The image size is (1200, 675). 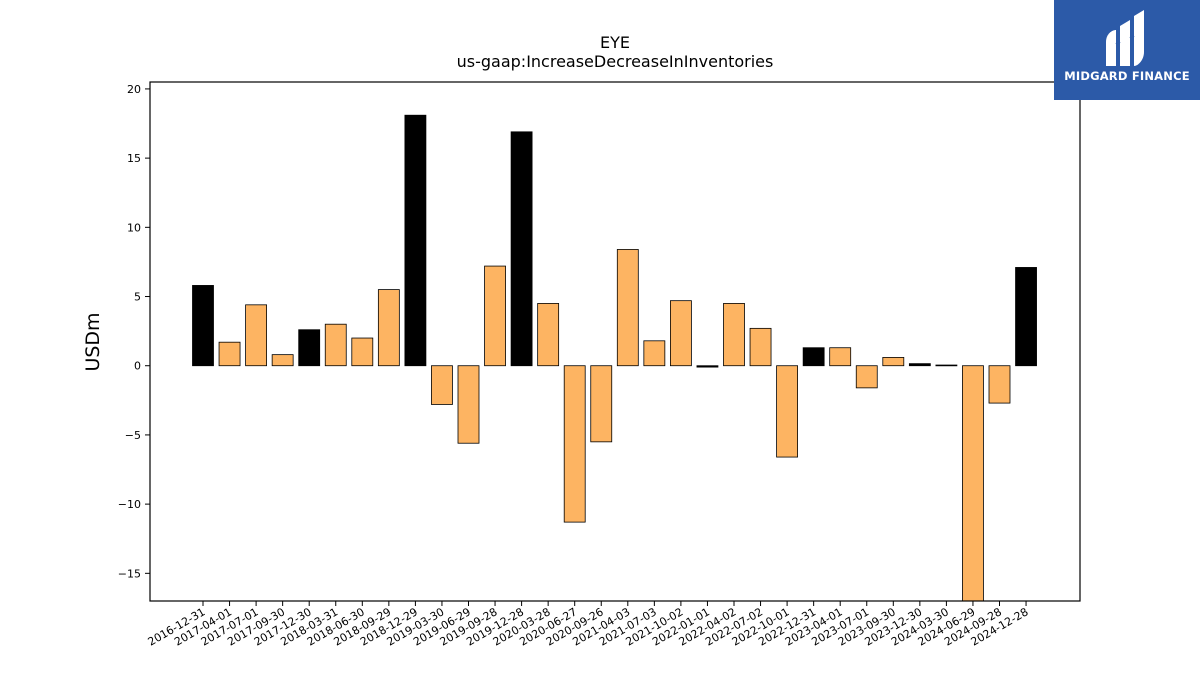 I want to click on logo-text: MIDGARD FINANCE, so click(x=1127, y=76).